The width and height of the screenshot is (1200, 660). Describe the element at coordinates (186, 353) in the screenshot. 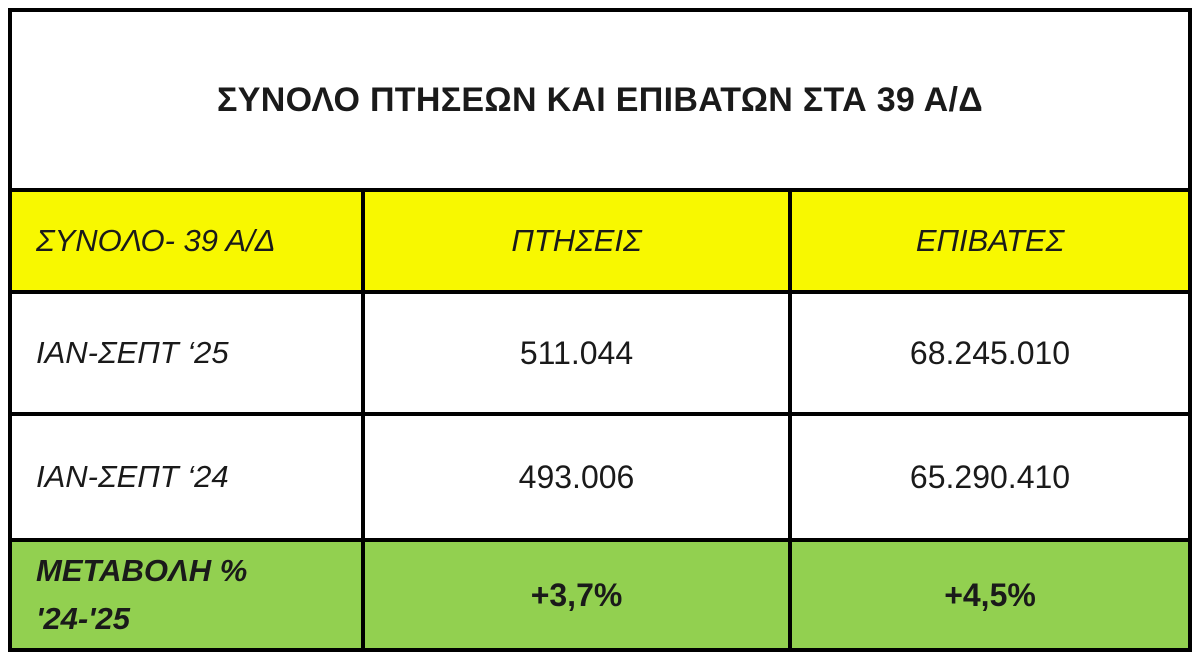

I see `row-jan-sept-25-label: ΙΑΝ-ΣΕΠΤ ‘25` at that location.